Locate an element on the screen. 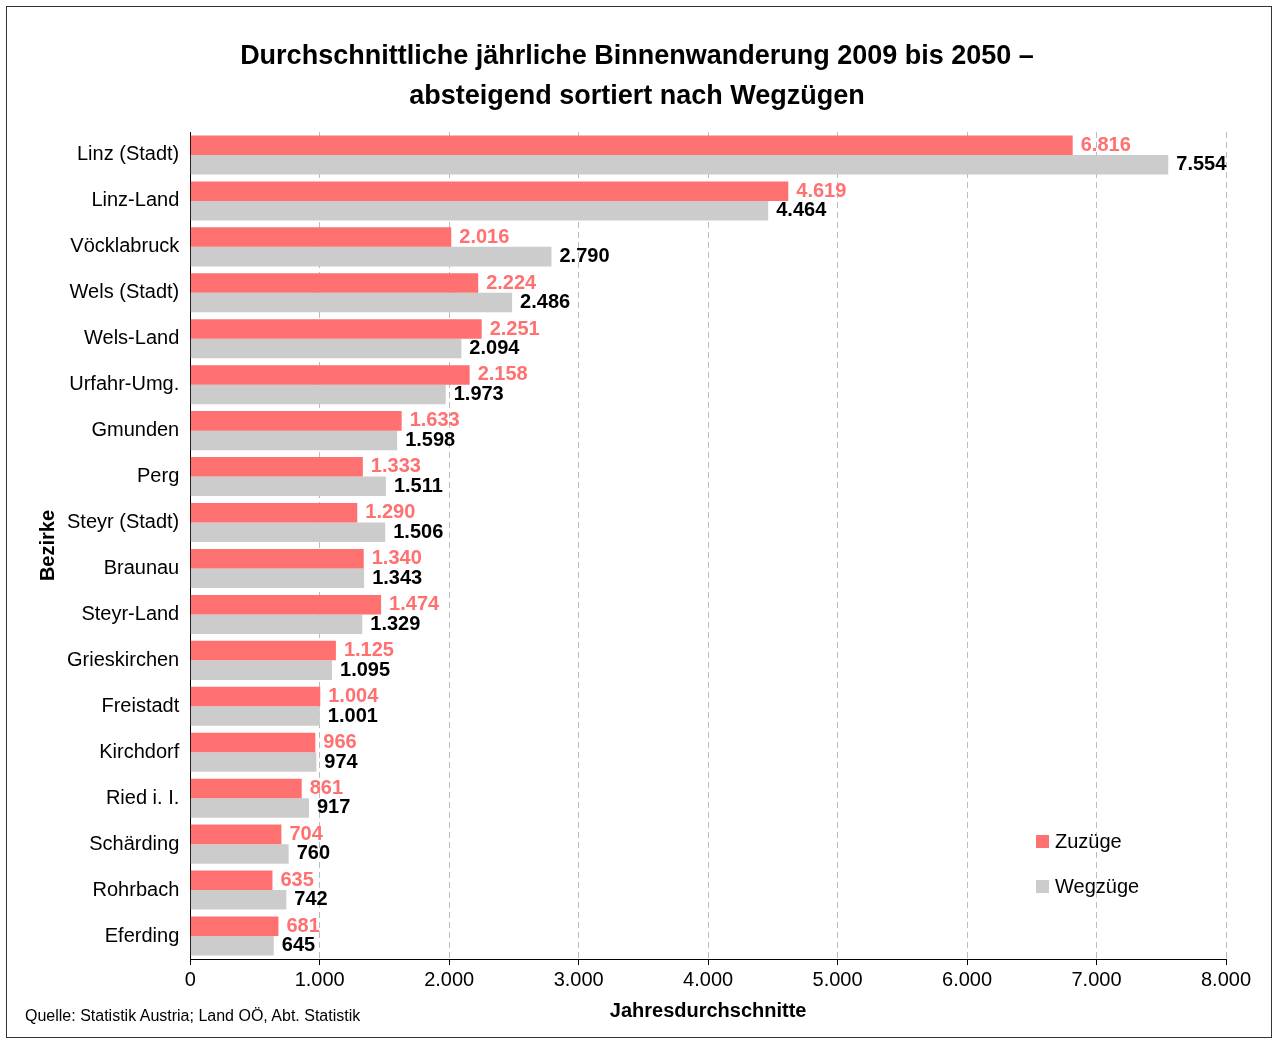 Image resolution: width=1276 pixels, height=1042 pixels. x-tick-label: 5.000 is located at coordinates (837, 978).